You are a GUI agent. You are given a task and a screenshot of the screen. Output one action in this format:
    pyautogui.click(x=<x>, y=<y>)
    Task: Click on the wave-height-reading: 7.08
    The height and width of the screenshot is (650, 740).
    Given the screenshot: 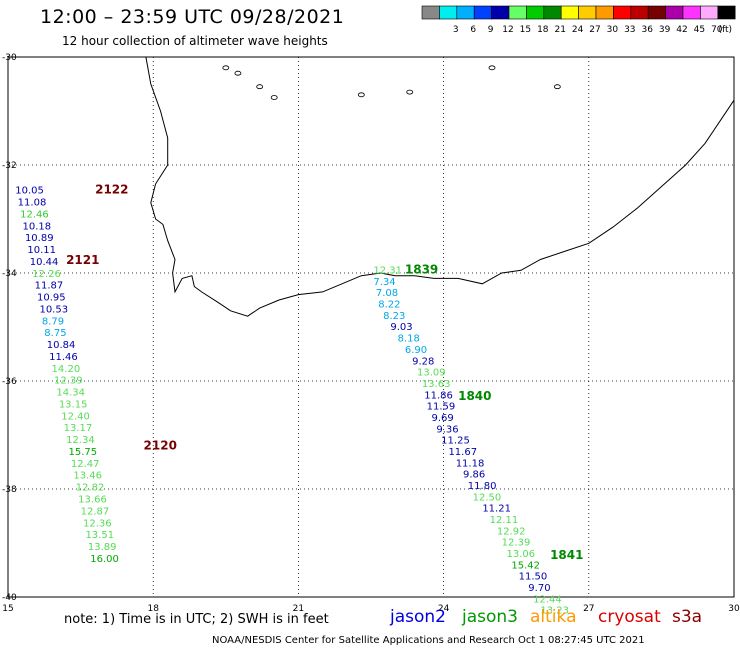 What is the action you would take?
    pyautogui.click(x=387, y=293)
    